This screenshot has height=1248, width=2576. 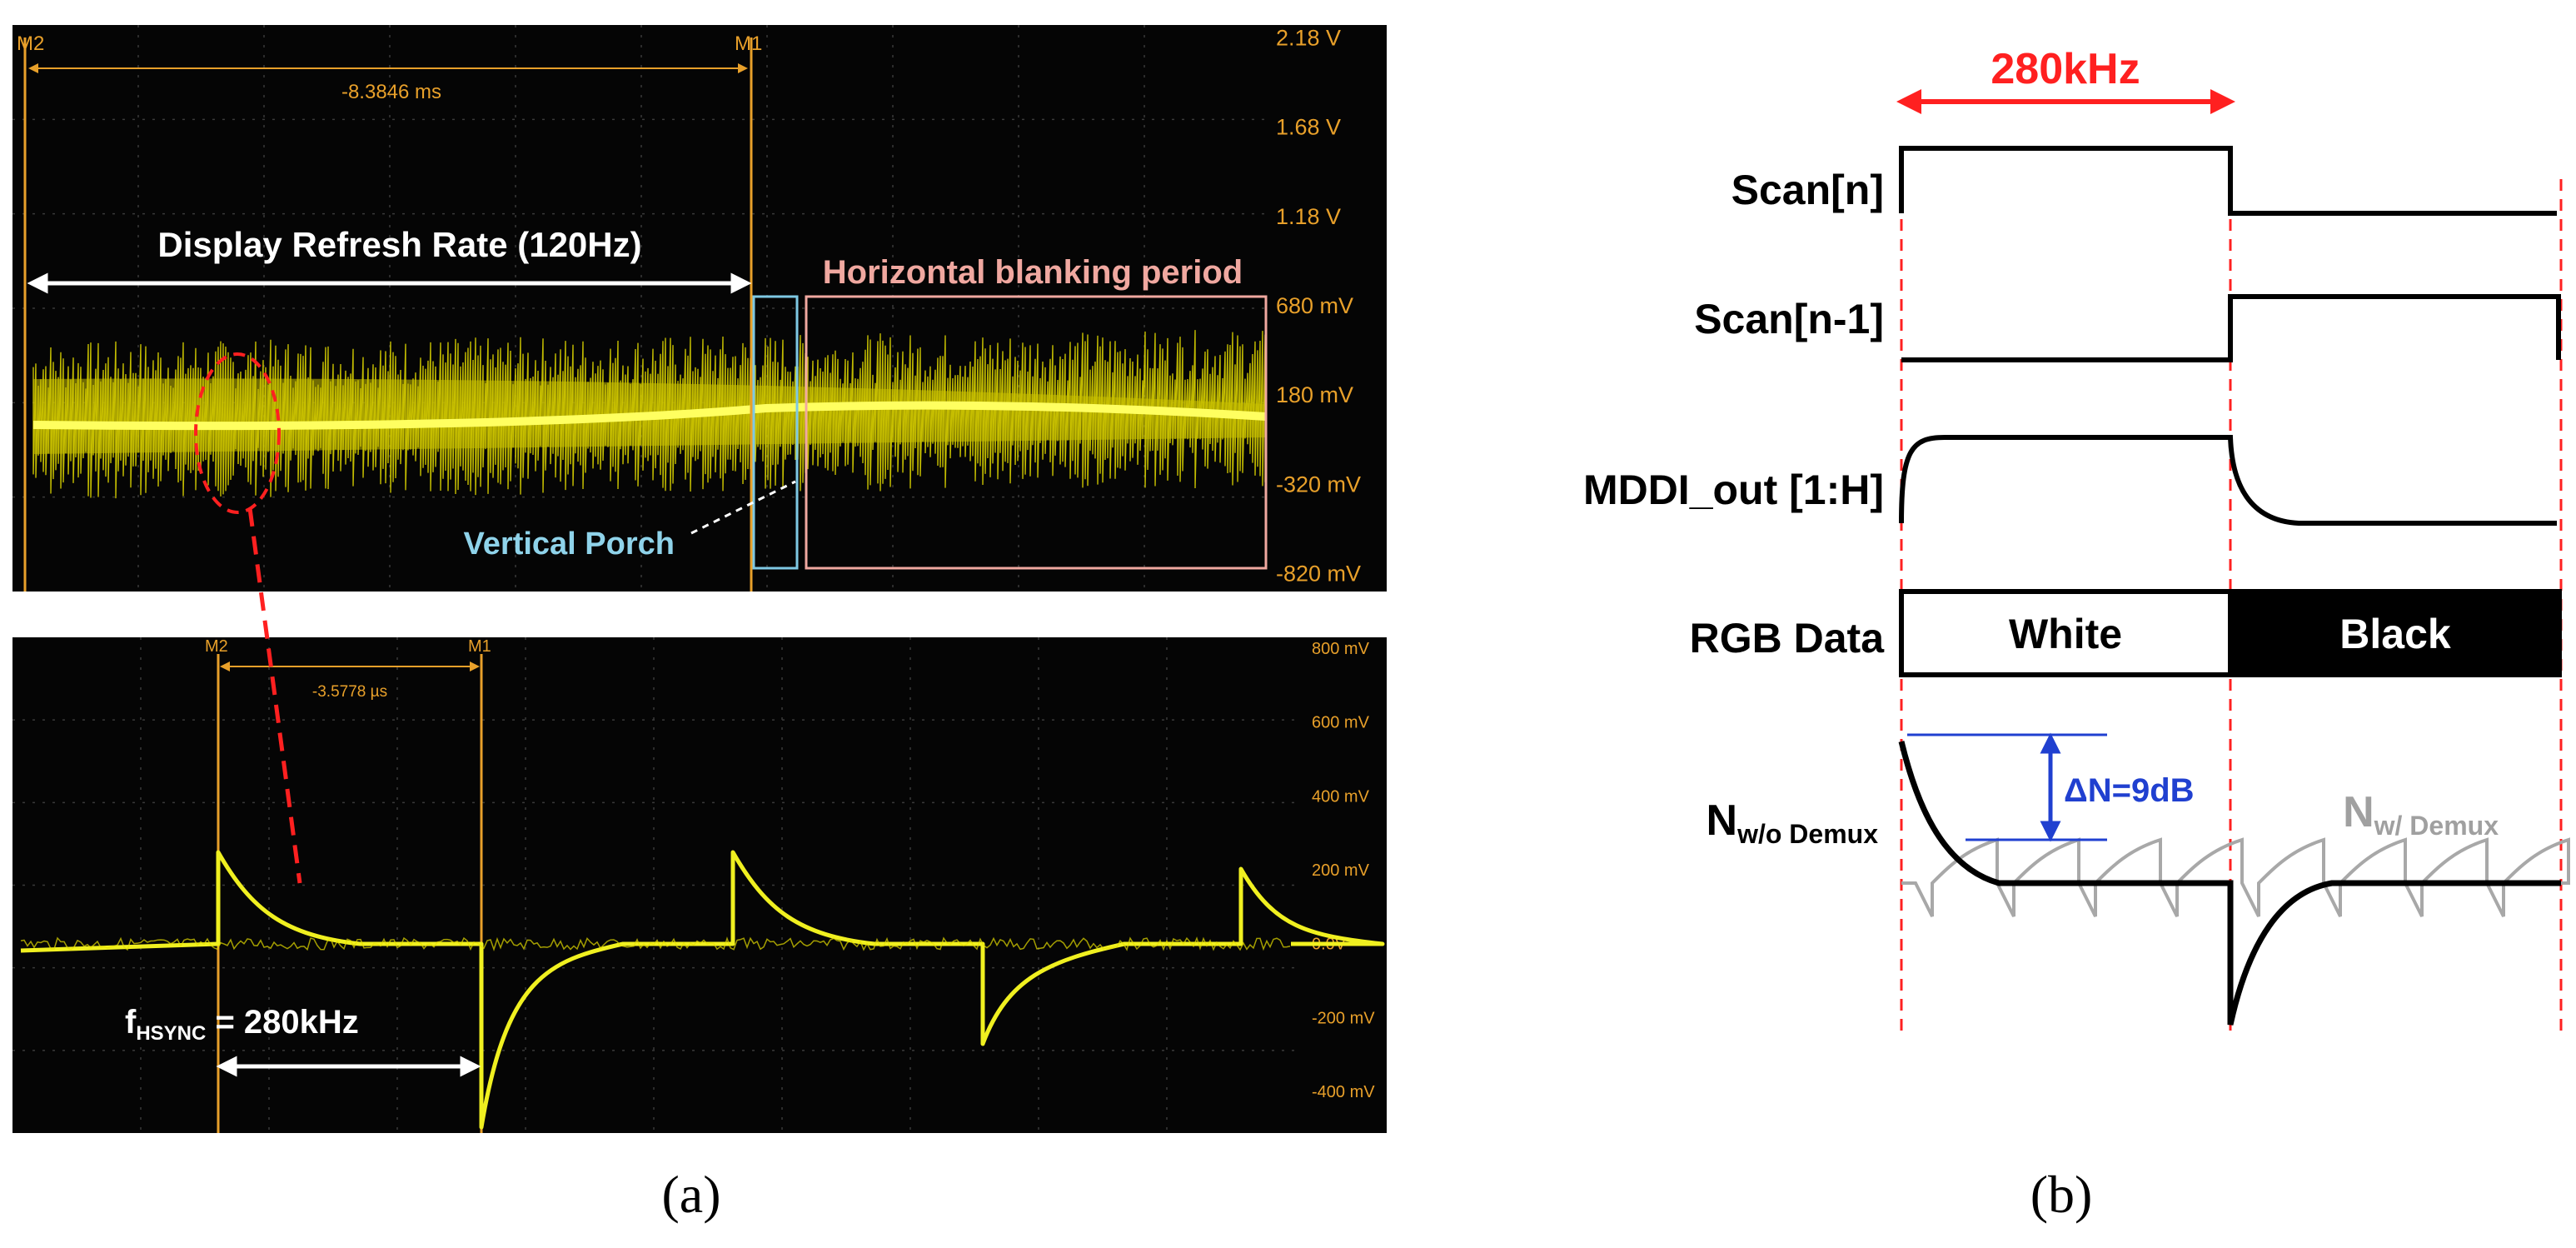 I want to click on bottom-y-tick-2: 400 mV, so click(x=1341, y=796).